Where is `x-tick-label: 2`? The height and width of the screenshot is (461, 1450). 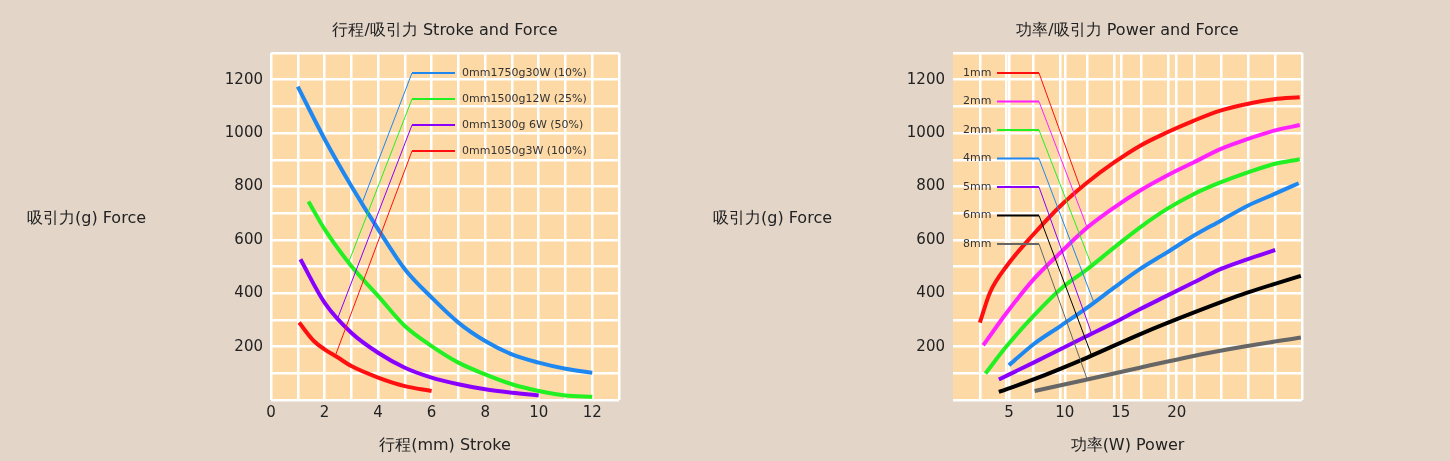 x-tick-label: 2 is located at coordinates (324, 411).